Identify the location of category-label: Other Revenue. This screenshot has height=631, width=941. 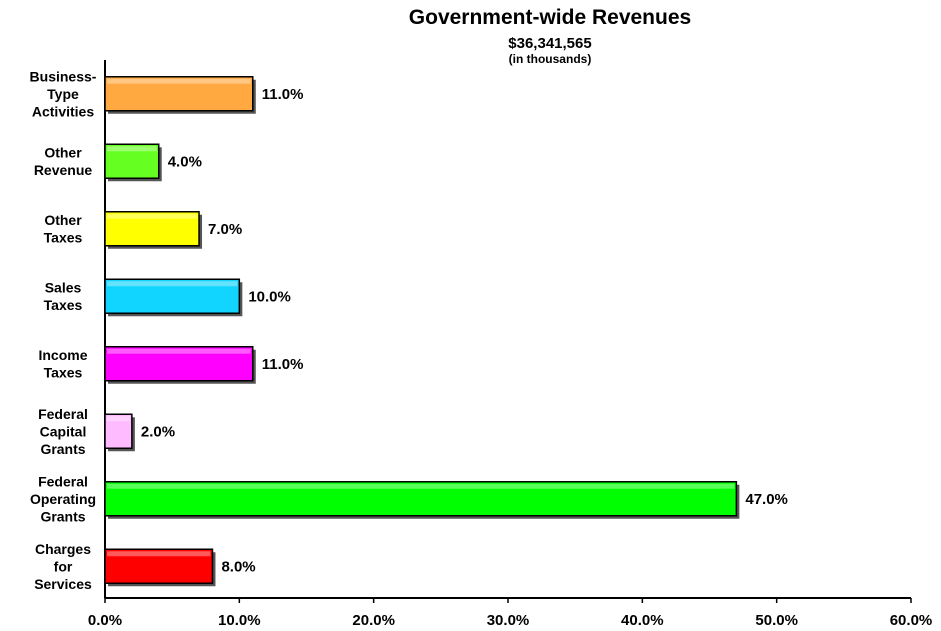
(63, 162).